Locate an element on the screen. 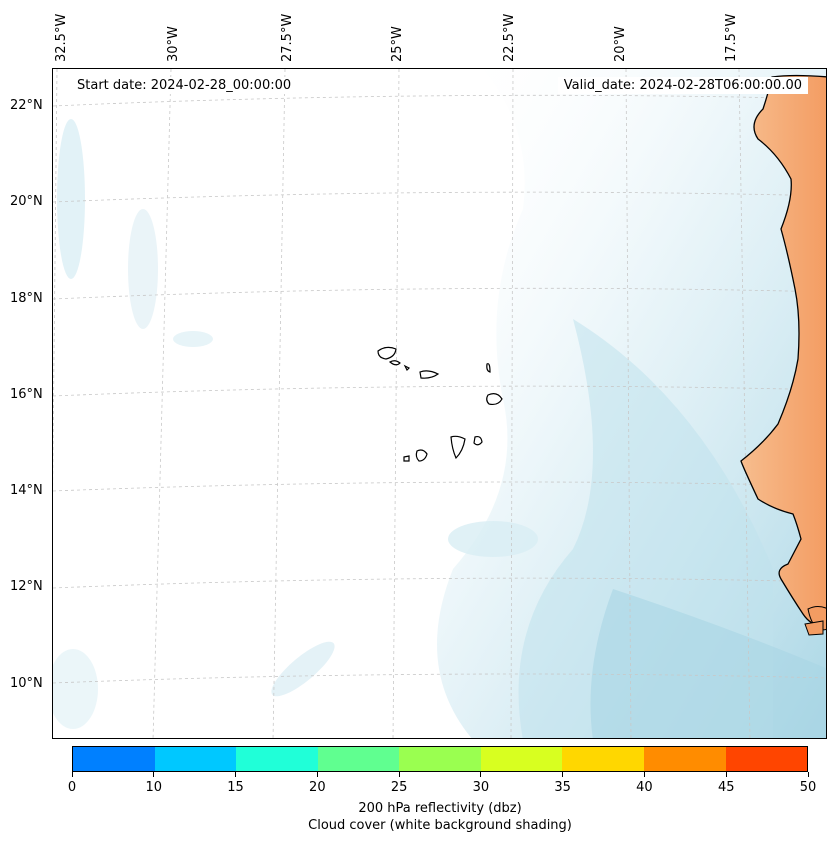 This screenshot has width=837, height=843. africa-landmass is located at coordinates (783, 355).